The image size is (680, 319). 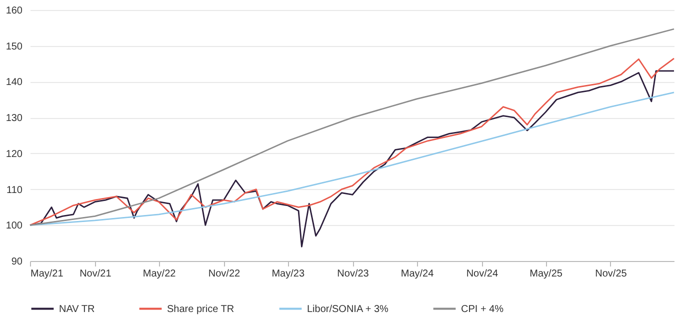 What do you see at coordinates (159, 274) in the screenshot?
I see `x-tick-label: May/22` at bounding box center [159, 274].